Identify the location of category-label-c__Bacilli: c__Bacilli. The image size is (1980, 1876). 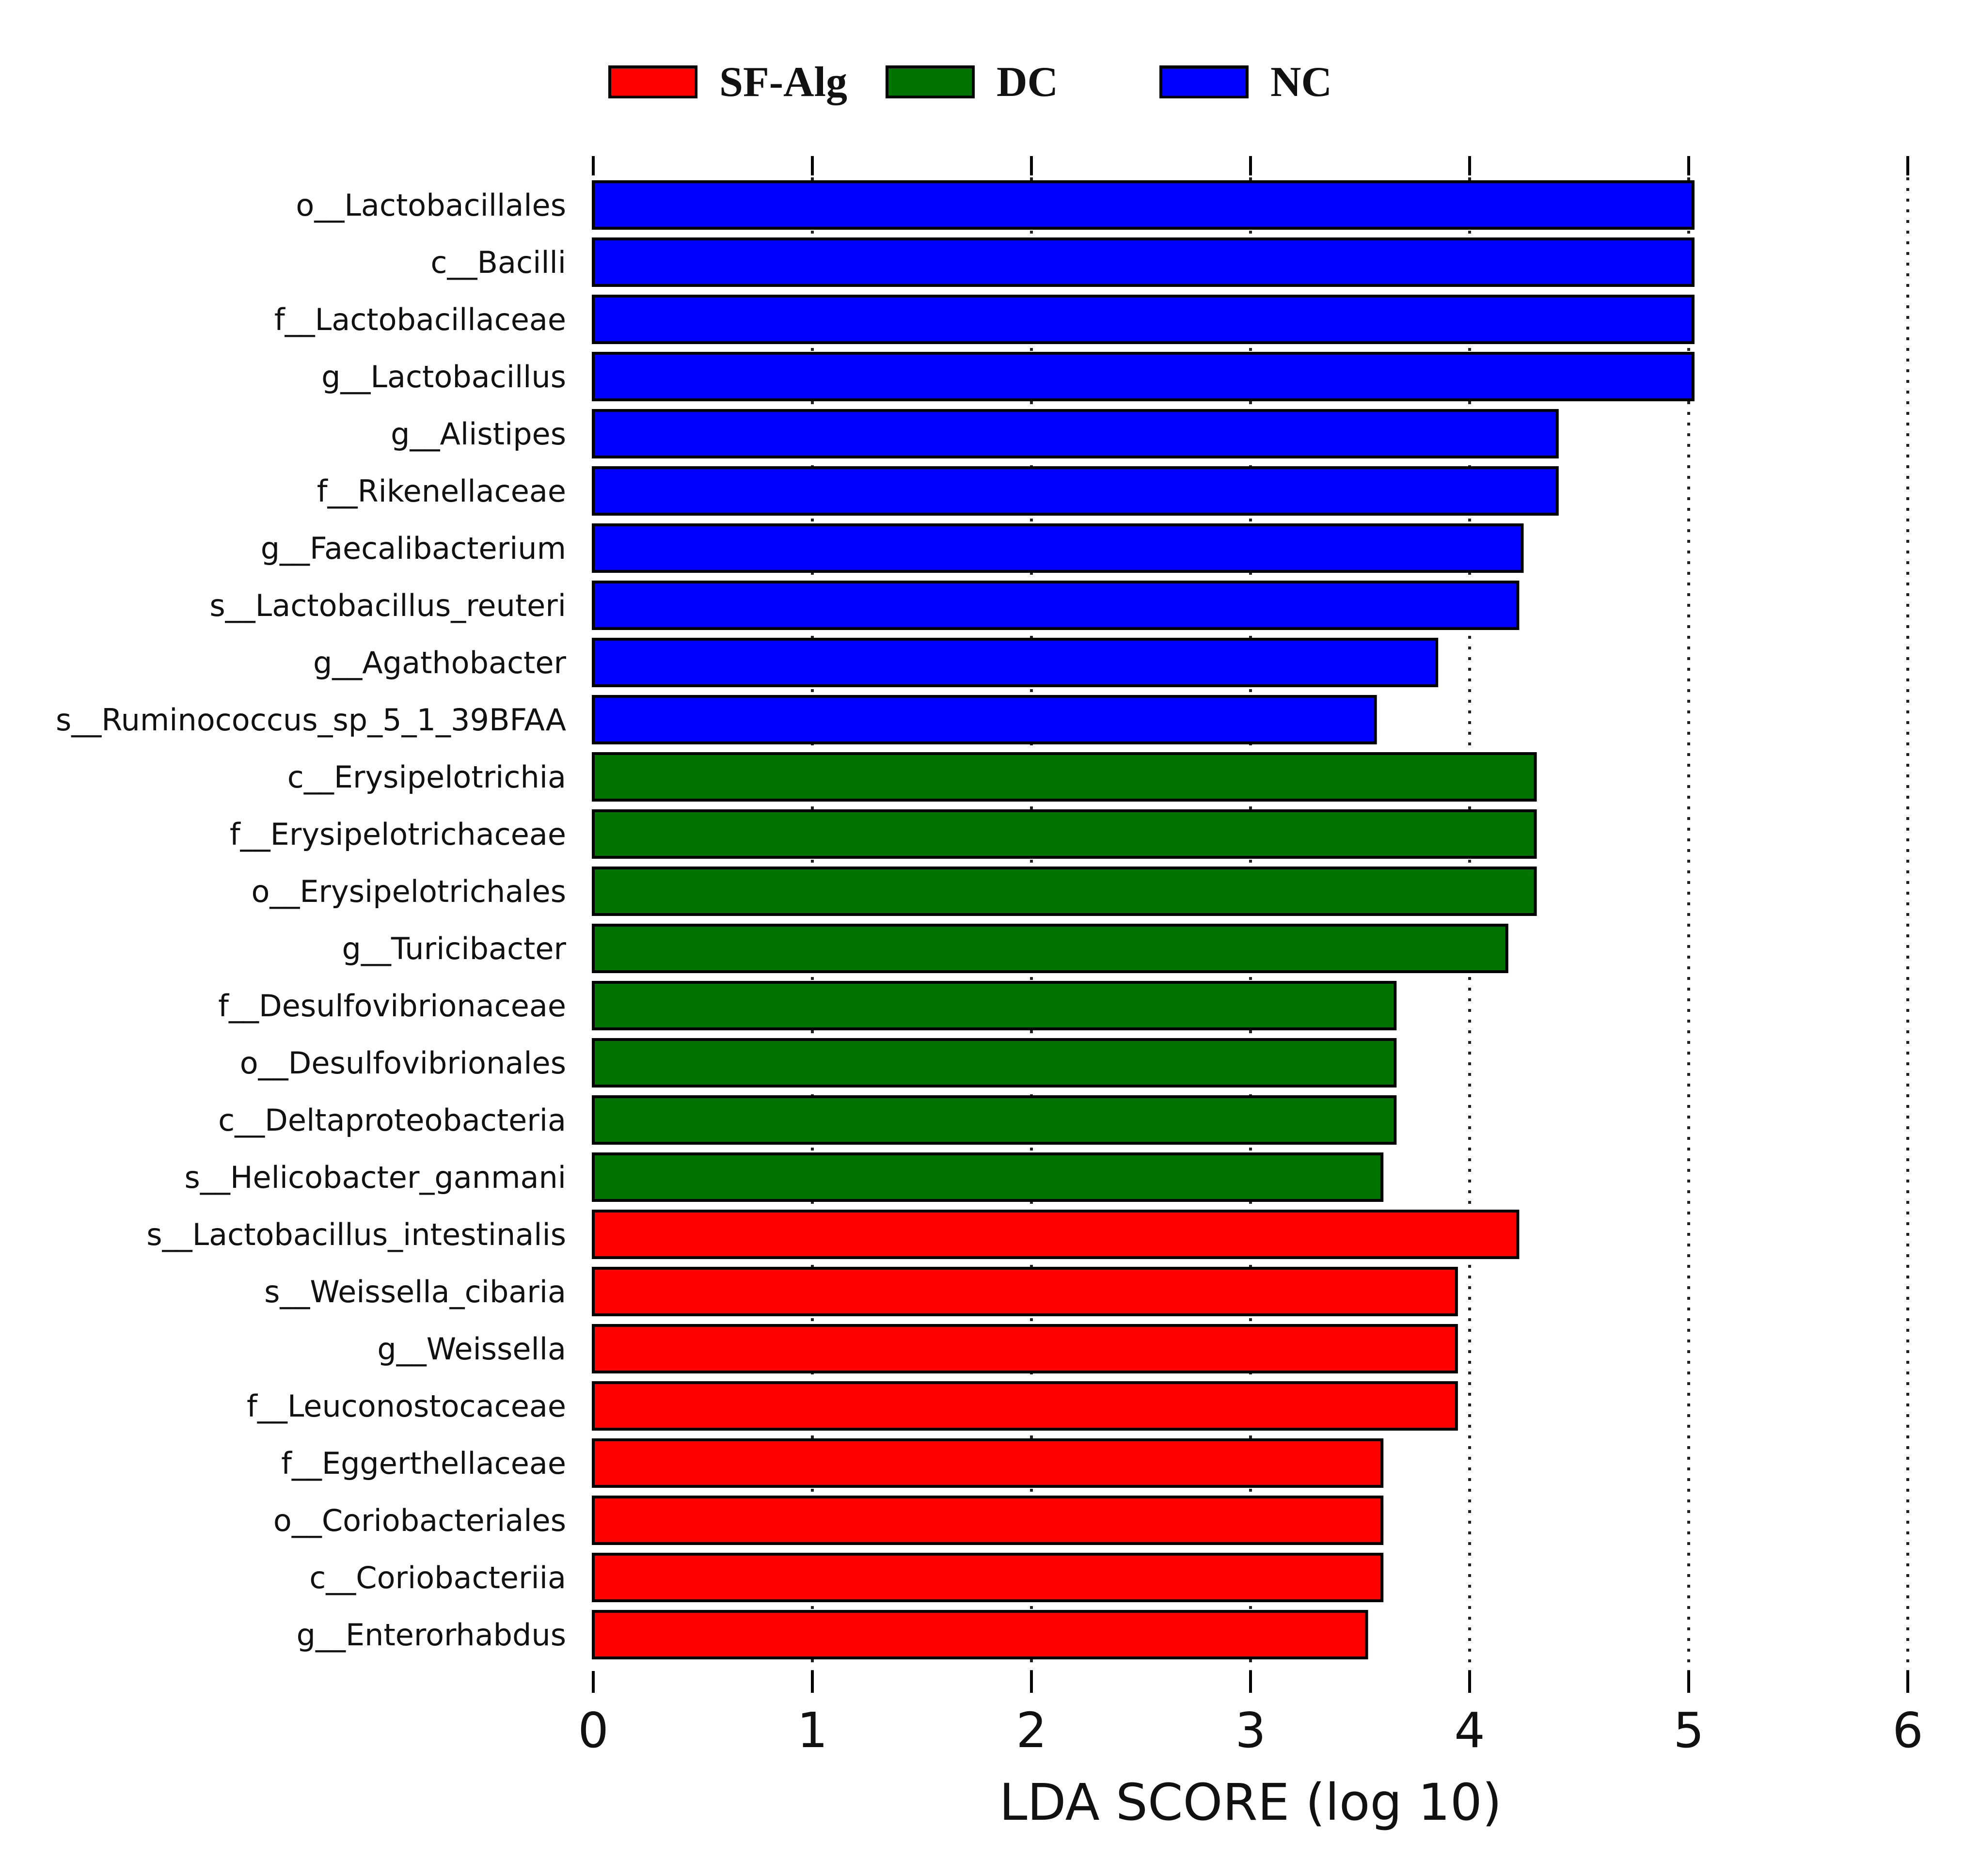
(498, 262).